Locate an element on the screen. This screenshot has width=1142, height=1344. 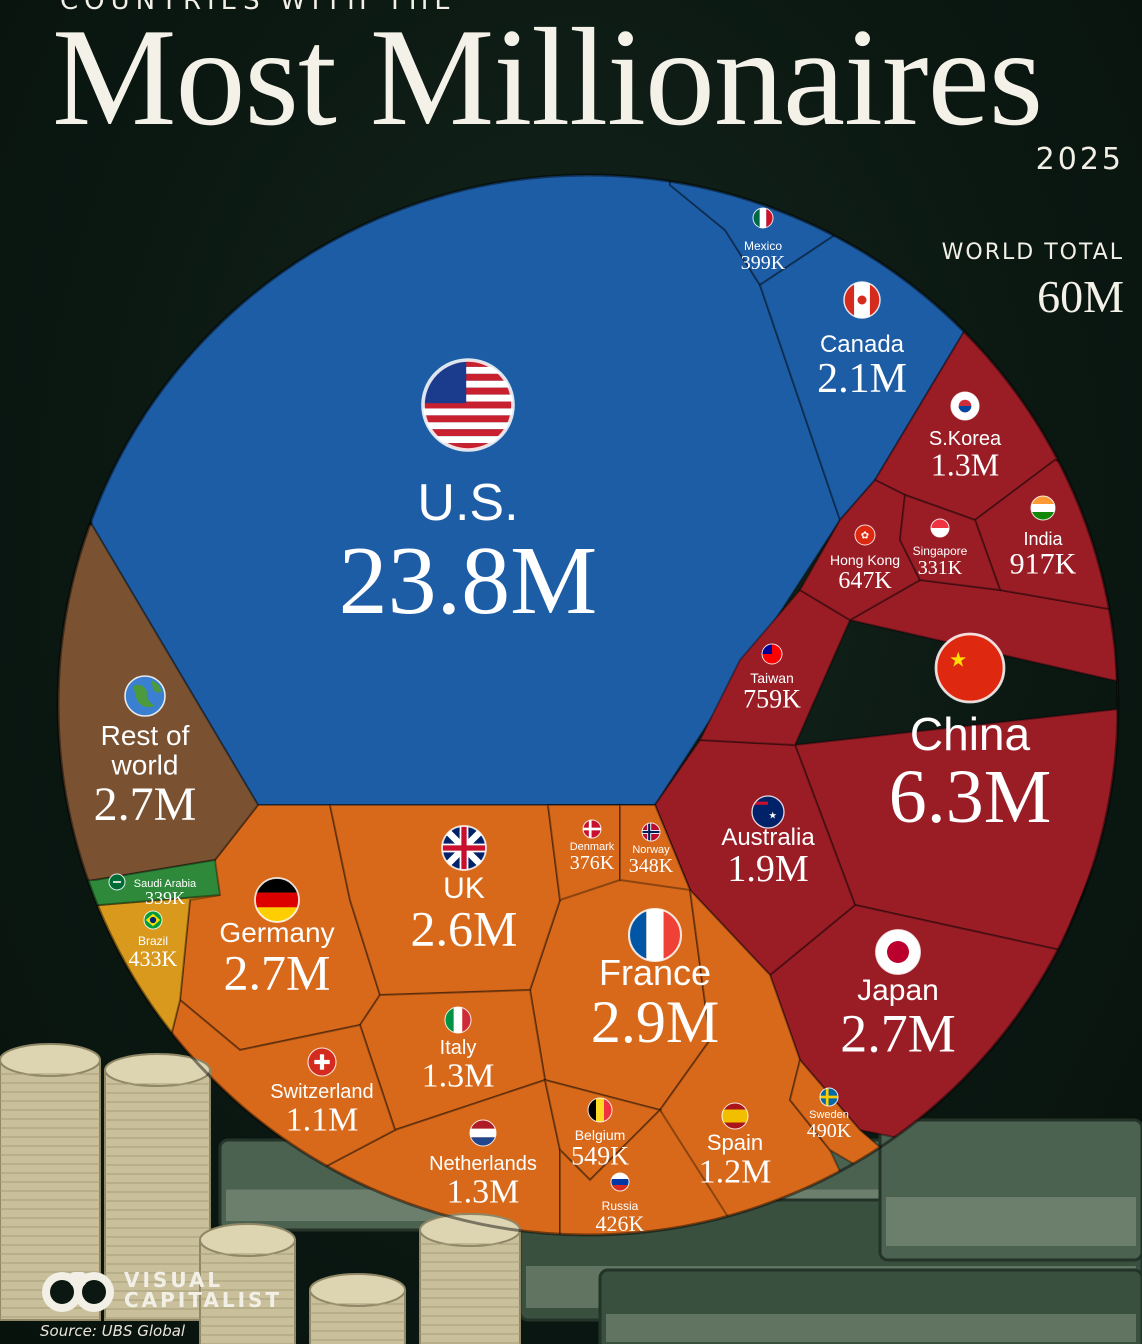
cell-name-hong-kong: Hong Kong is located at coordinates (865, 560).